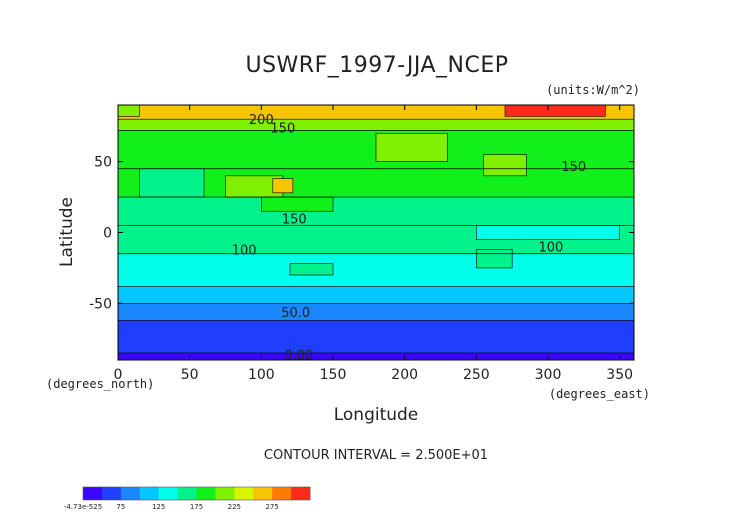  What do you see at coordinates (103, 163) in the screenshot?
I see `y-tick-label: 50` at bounding box center [103, 163].